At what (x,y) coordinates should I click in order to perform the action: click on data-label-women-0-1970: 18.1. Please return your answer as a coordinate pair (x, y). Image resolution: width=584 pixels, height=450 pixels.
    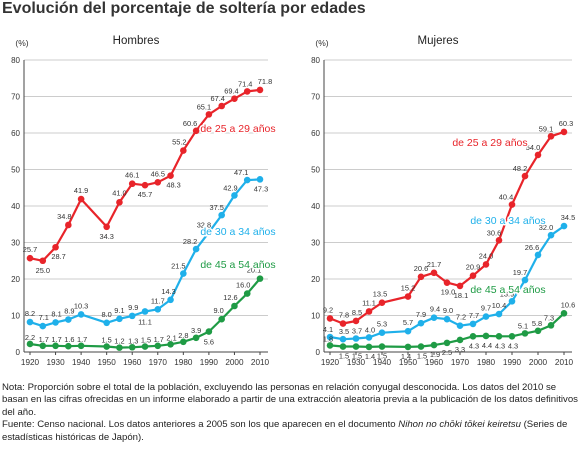
    Looking at the image, I should click on (461, 295).